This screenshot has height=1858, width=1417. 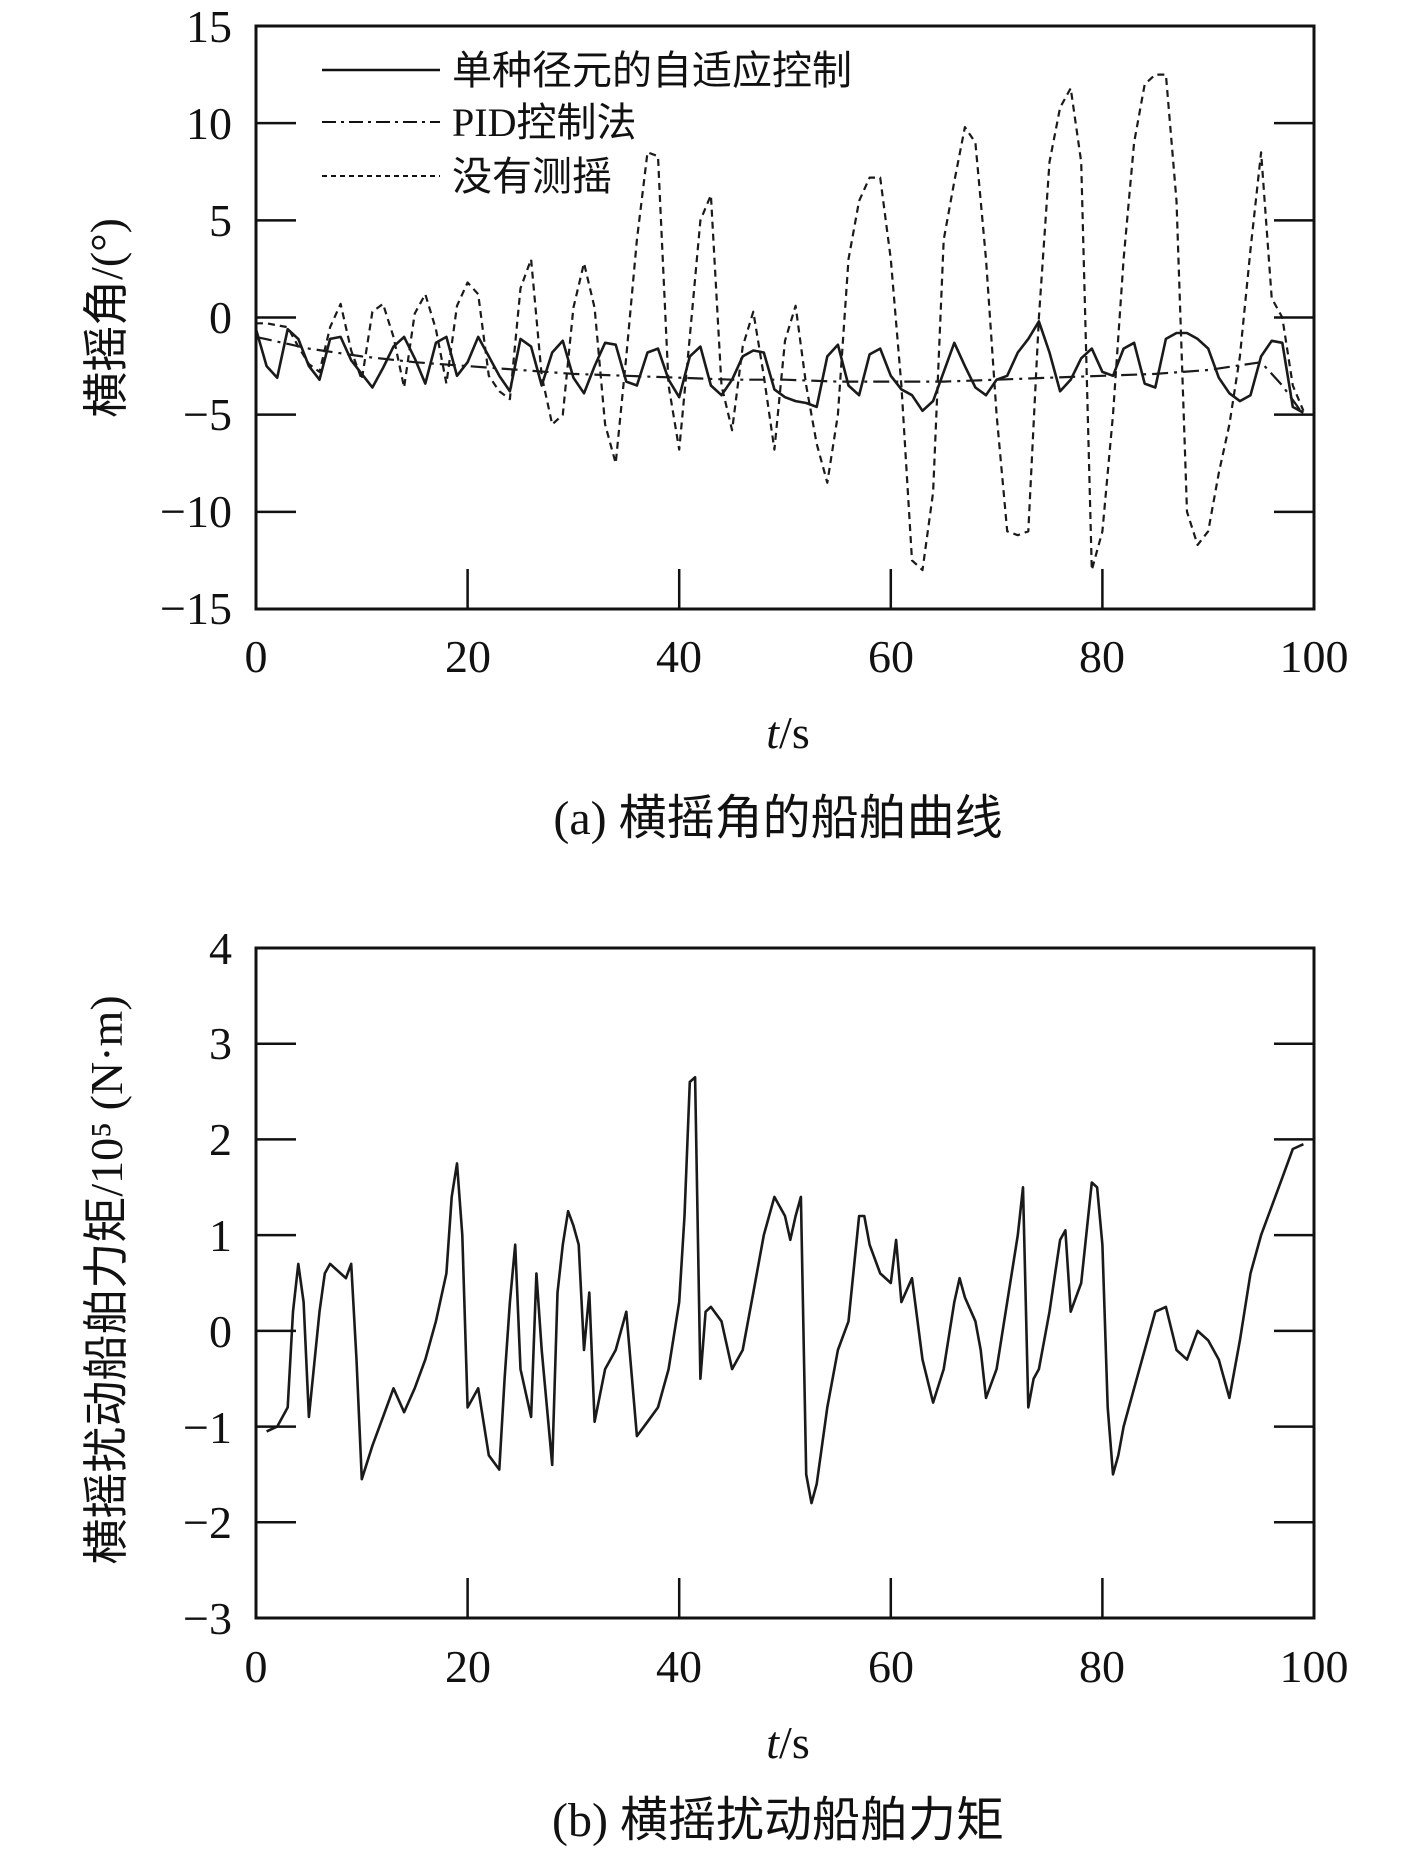 I want to click on legend-label-pid: PID控制法, so click(x=544, y=122).